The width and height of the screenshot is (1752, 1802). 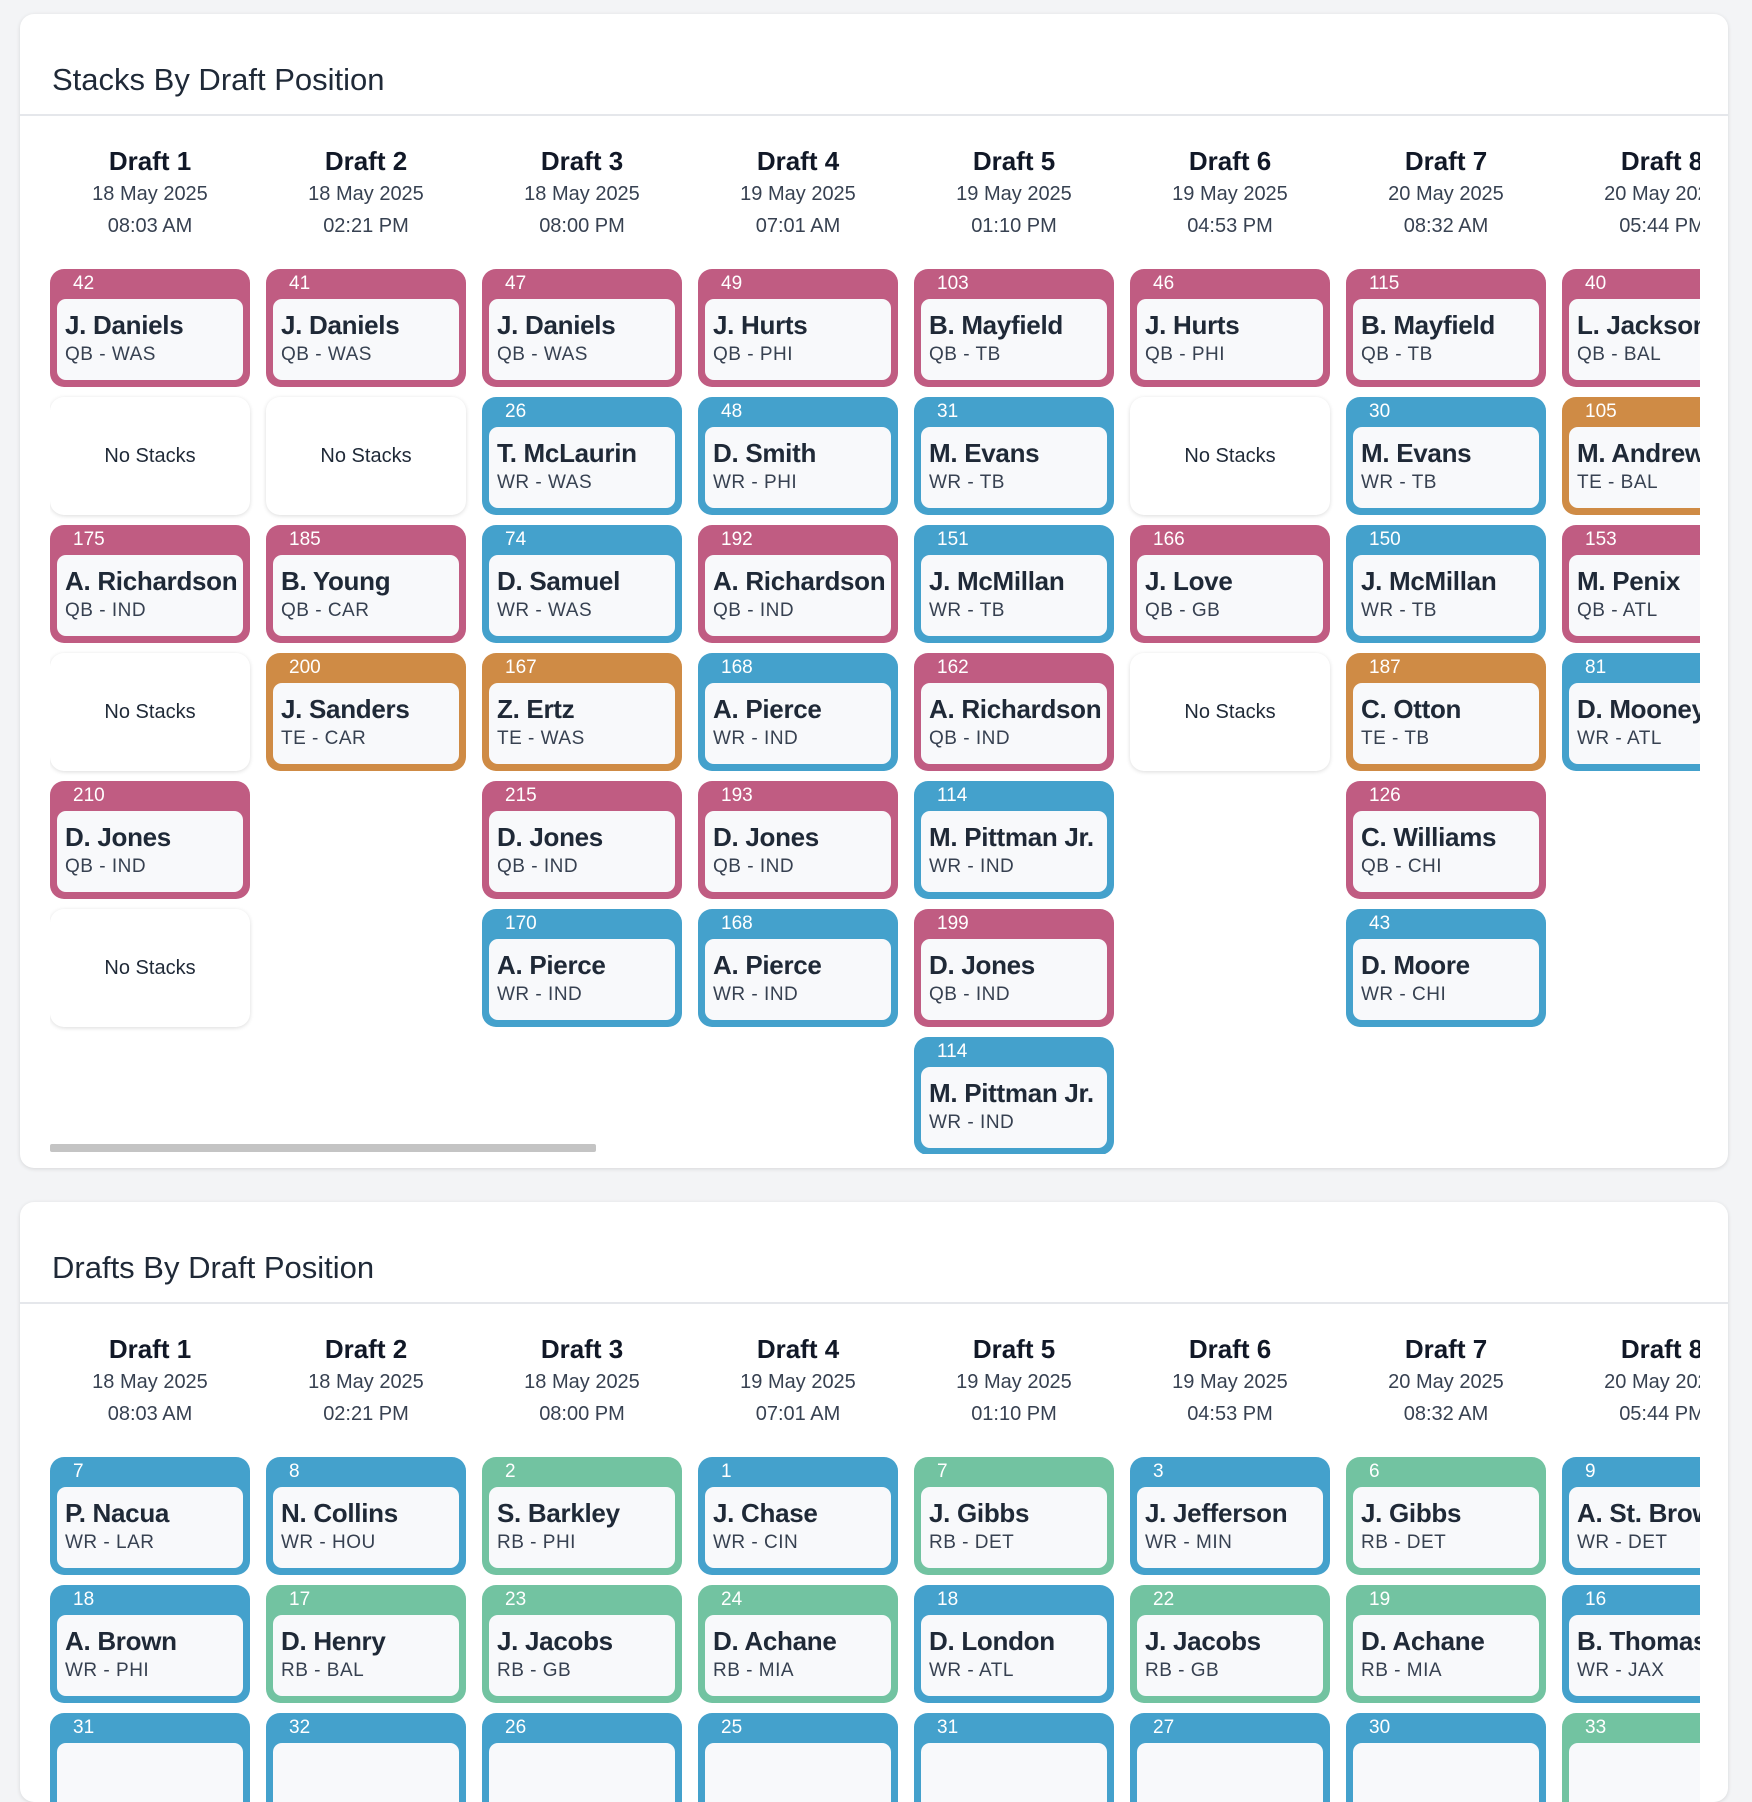 What do you see at coordinates (1446, 456) in the screenshot?
I see `player-card: 30 M. Evans WR - TB` at bounding box center [1446, 456].